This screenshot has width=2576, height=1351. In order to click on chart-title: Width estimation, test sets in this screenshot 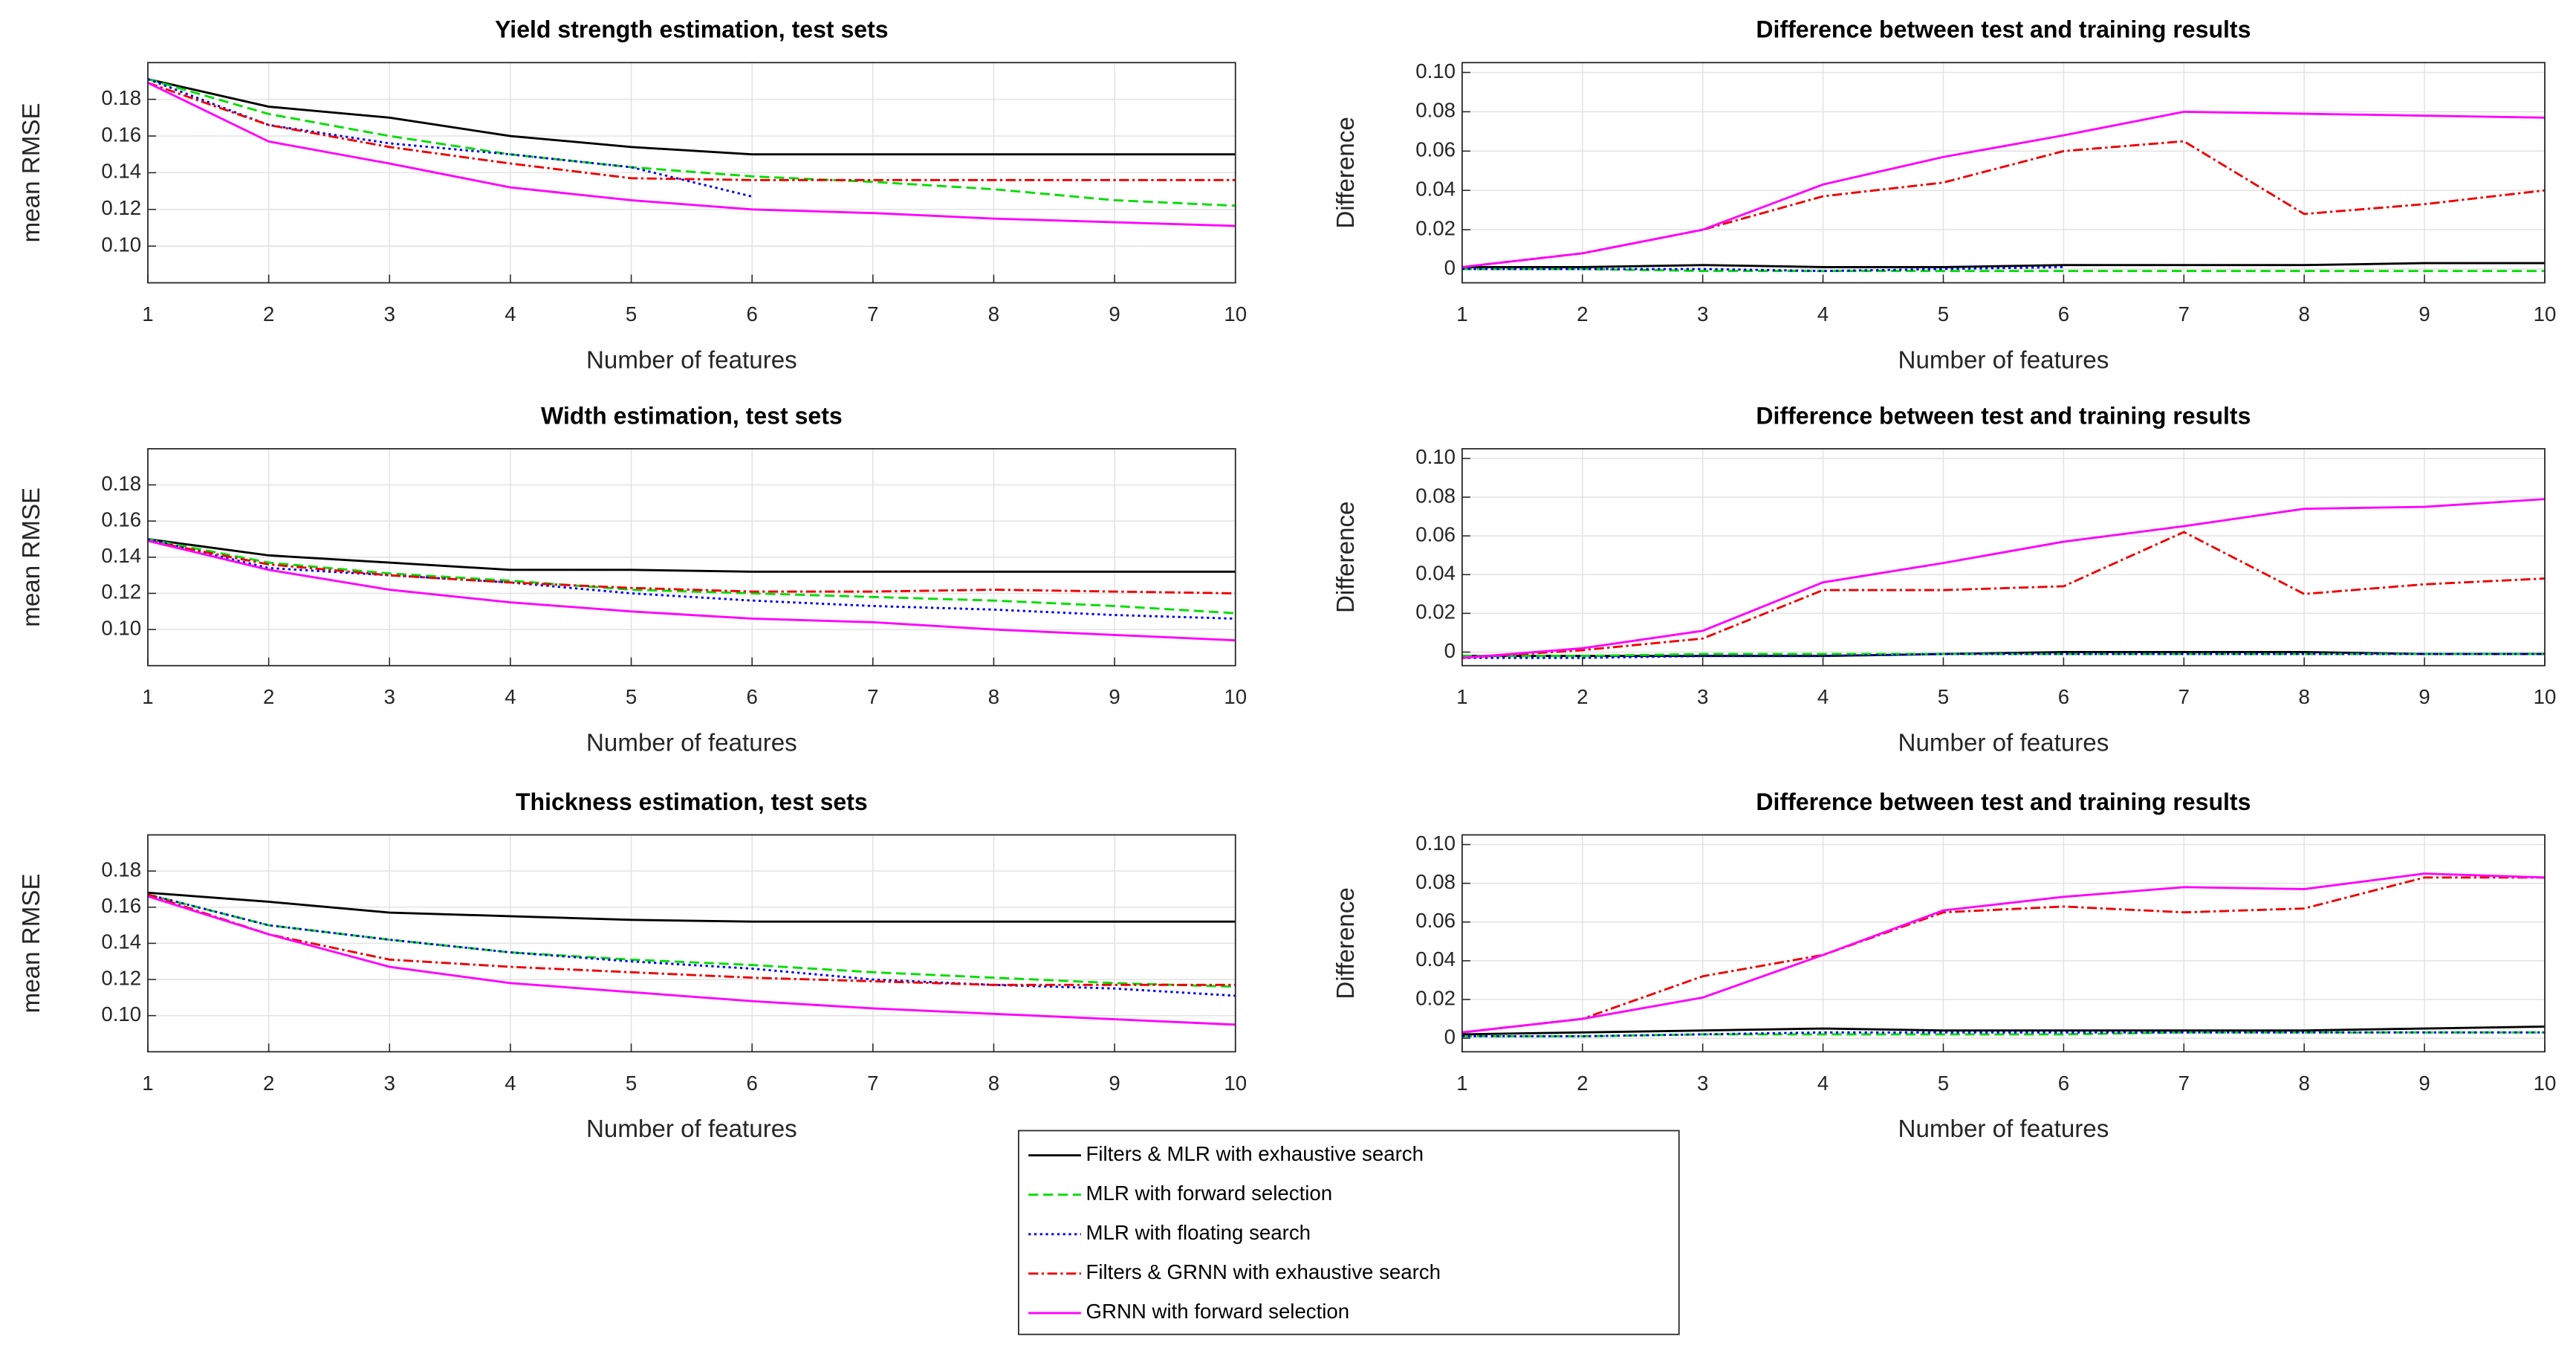, I will do `click(692, 415)`.